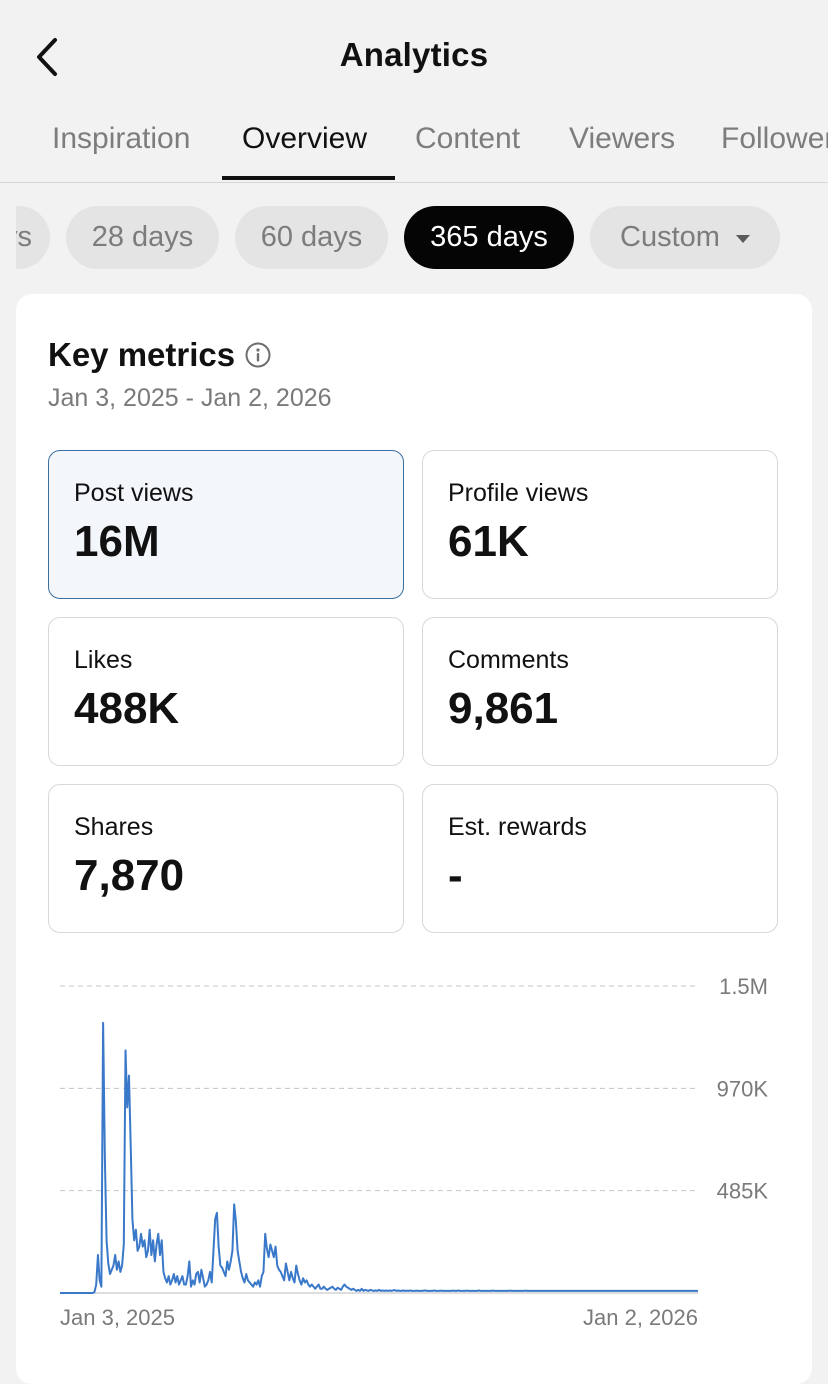  I want to click on chip-28-days: 28 days, so click(142, 237).